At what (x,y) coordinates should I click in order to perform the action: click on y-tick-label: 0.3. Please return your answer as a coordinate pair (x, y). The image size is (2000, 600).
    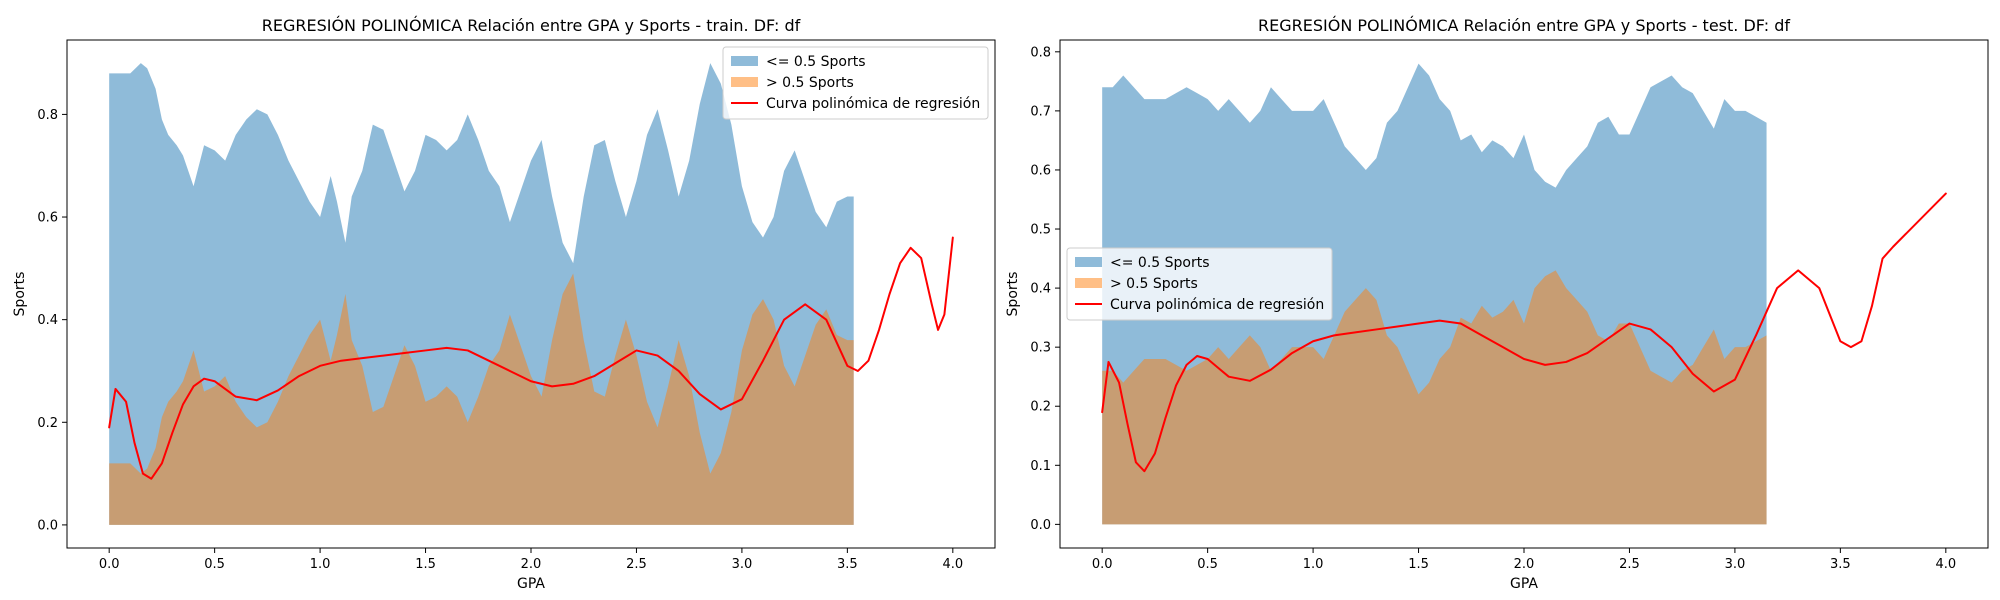
    Looking at the image, I should click on (1040, 348).